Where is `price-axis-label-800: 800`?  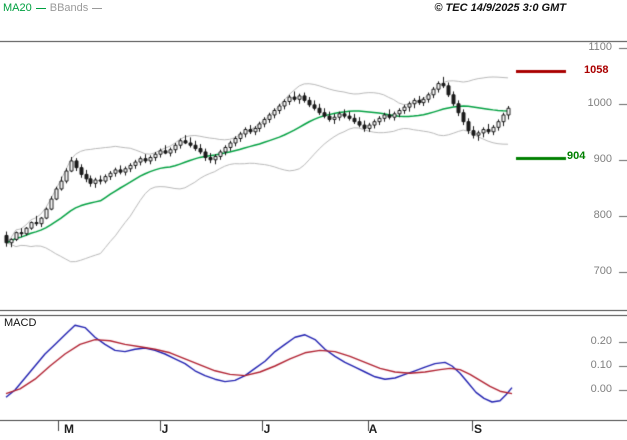
price-axis-label-800: 800 is located at coordinates (602, 215).